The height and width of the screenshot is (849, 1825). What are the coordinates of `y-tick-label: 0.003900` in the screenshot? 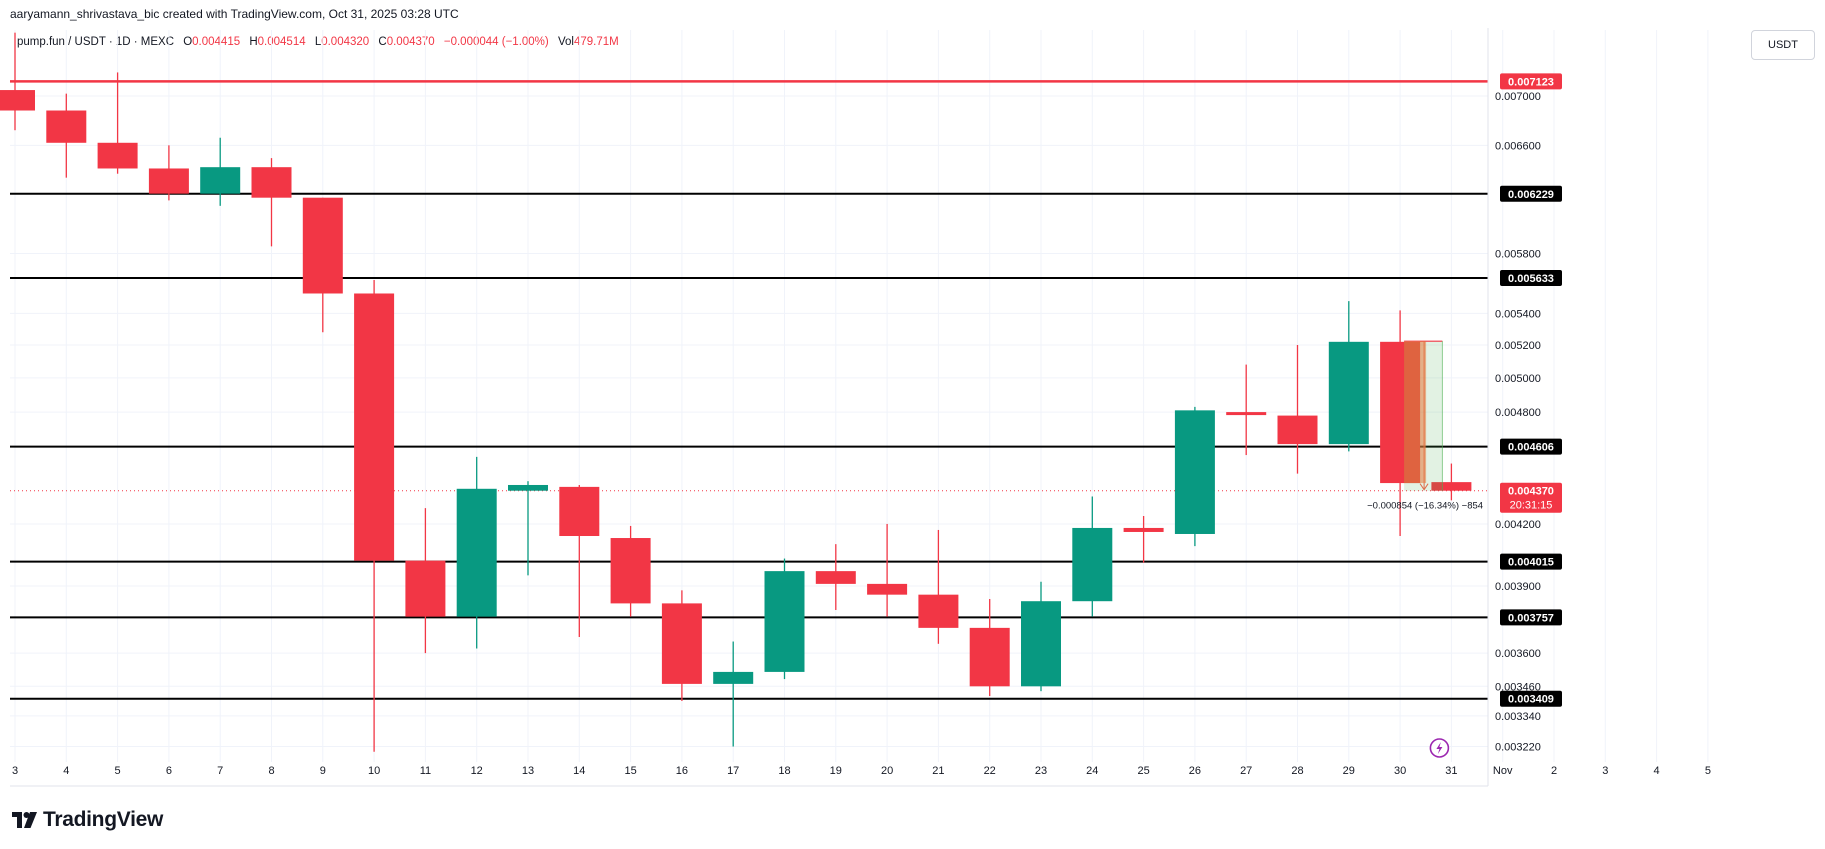 It's located at (1518, 587).